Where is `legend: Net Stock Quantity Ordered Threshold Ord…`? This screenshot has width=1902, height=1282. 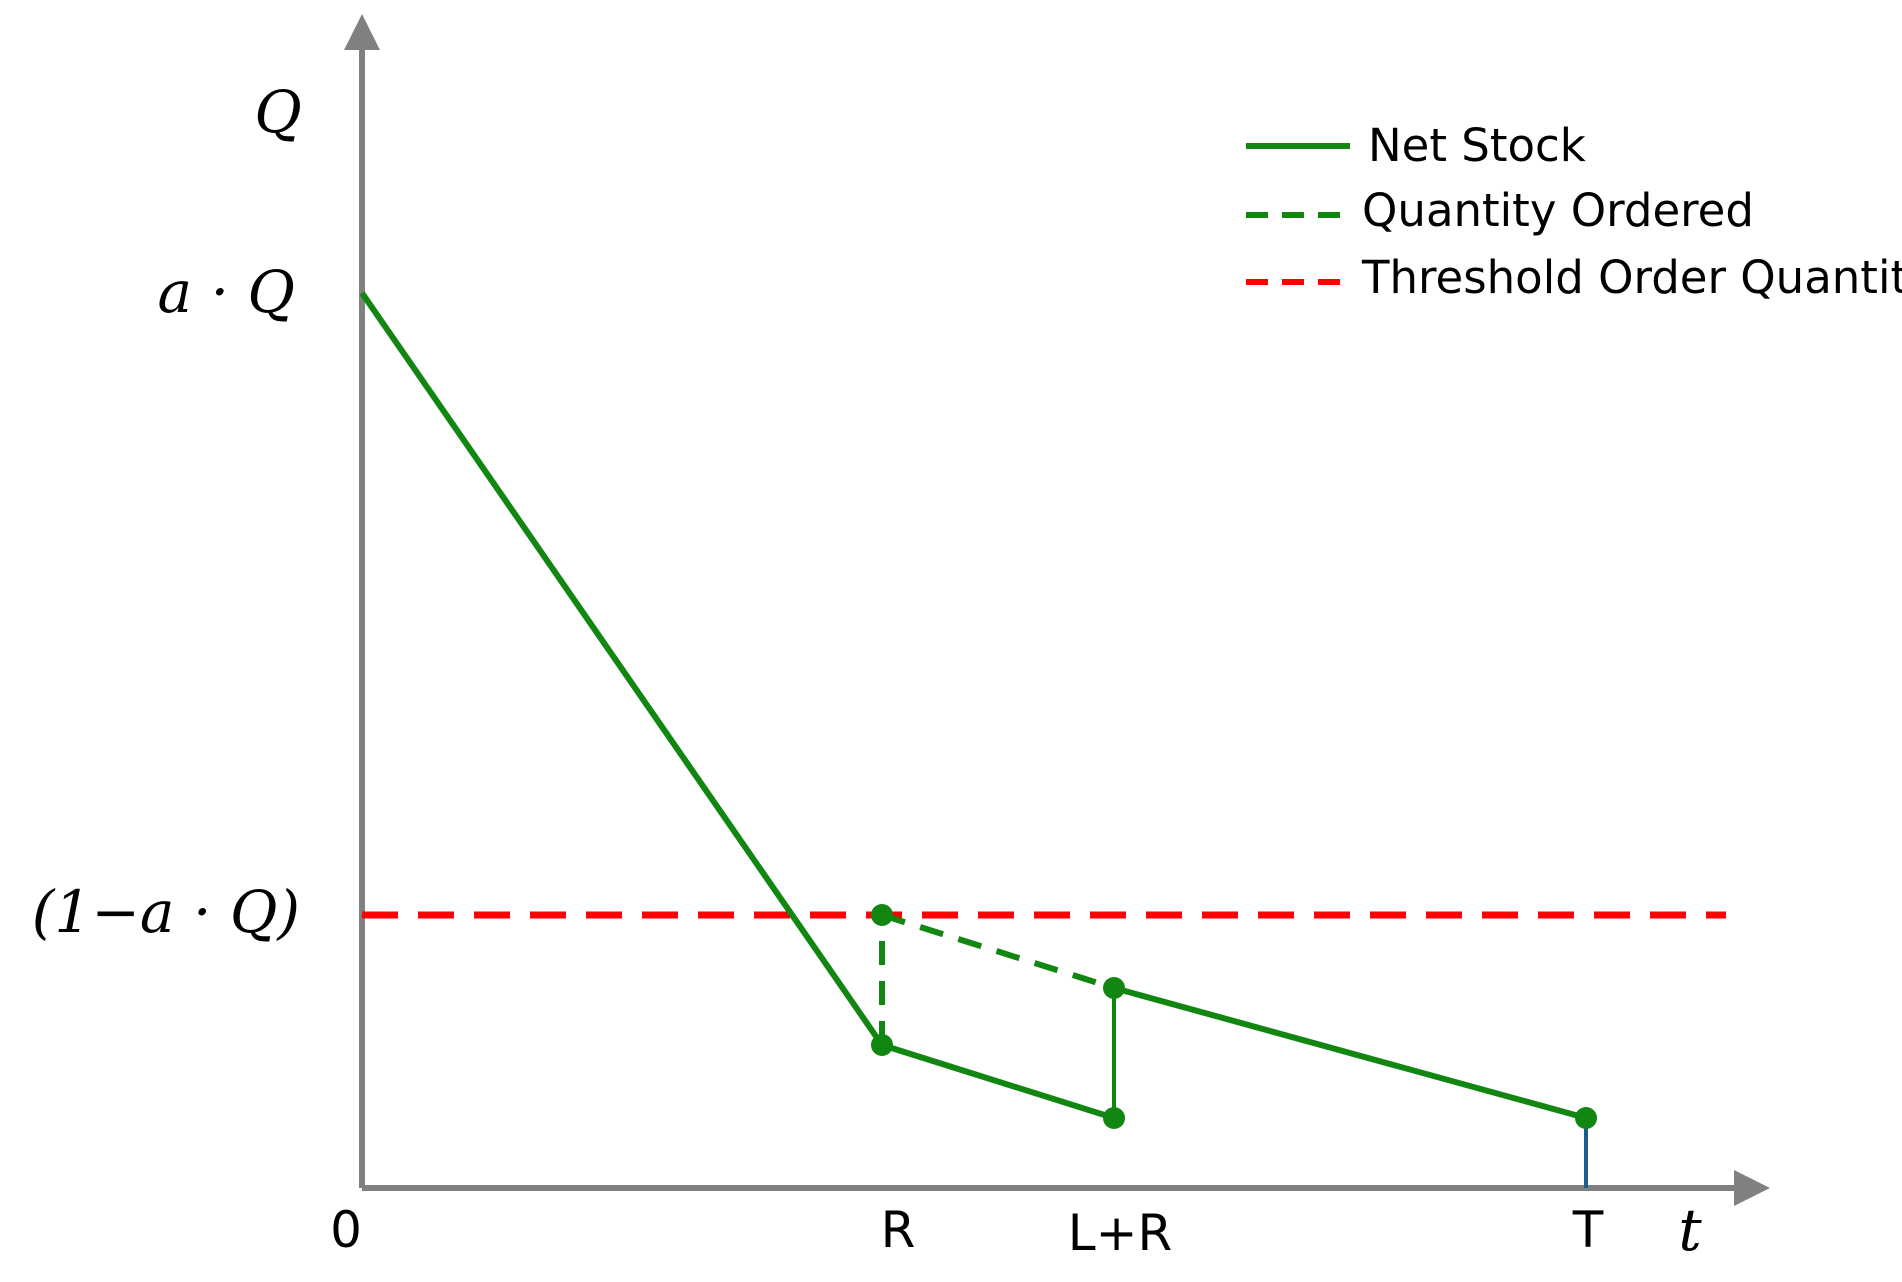
legend: Net Stock Quantity Ordered Threshold Ord… is located at coordinates (1574, 211).